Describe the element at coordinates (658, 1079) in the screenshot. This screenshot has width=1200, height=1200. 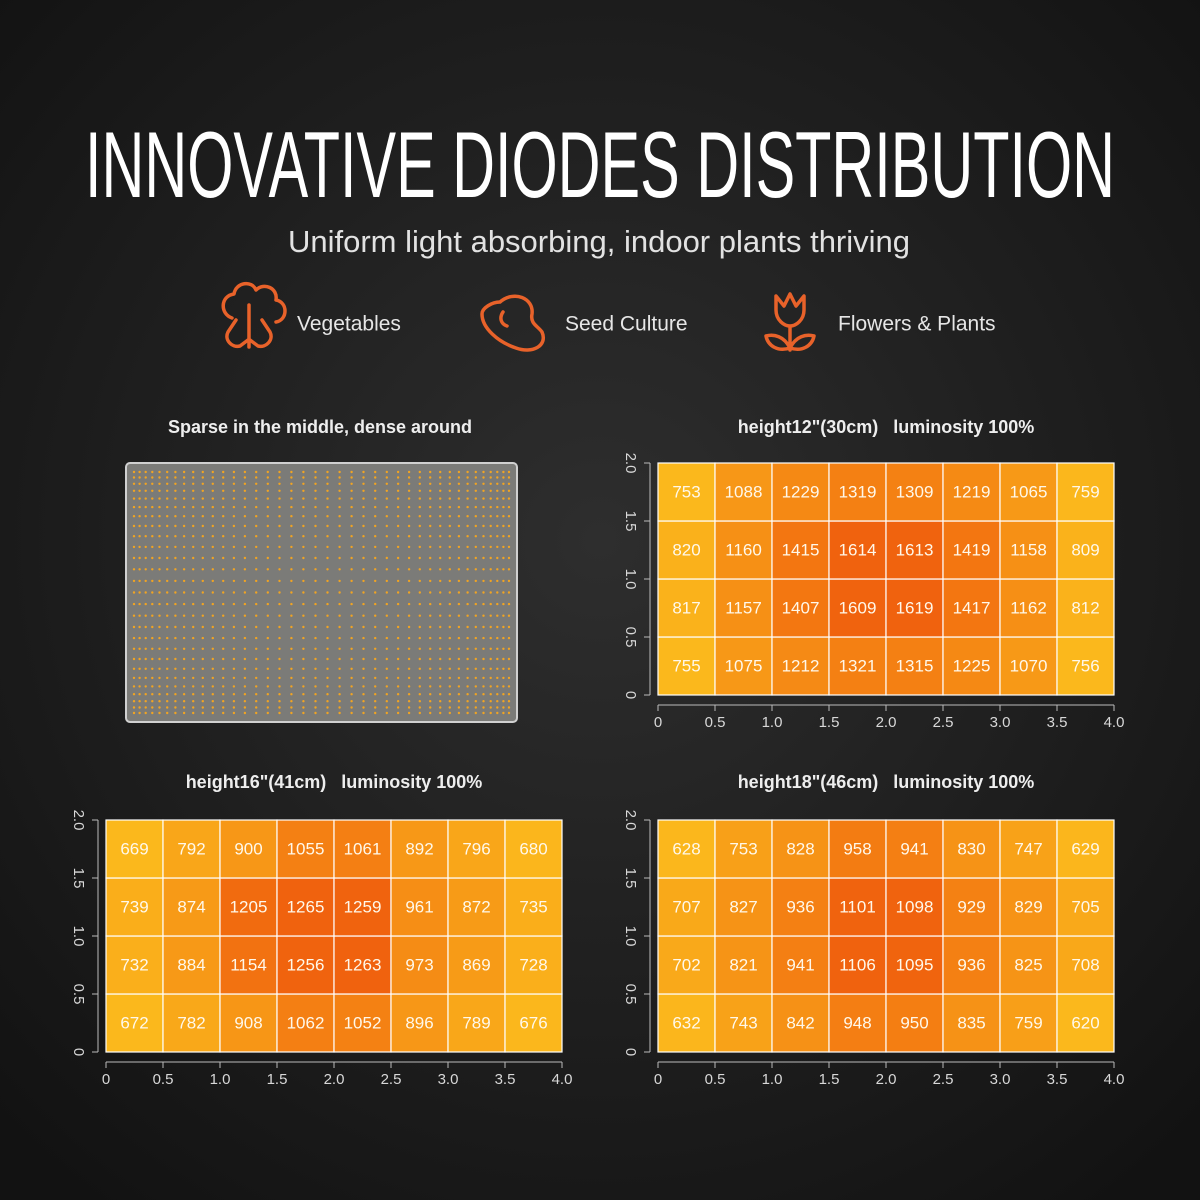
I see `x-tick-label: 0` at that location.